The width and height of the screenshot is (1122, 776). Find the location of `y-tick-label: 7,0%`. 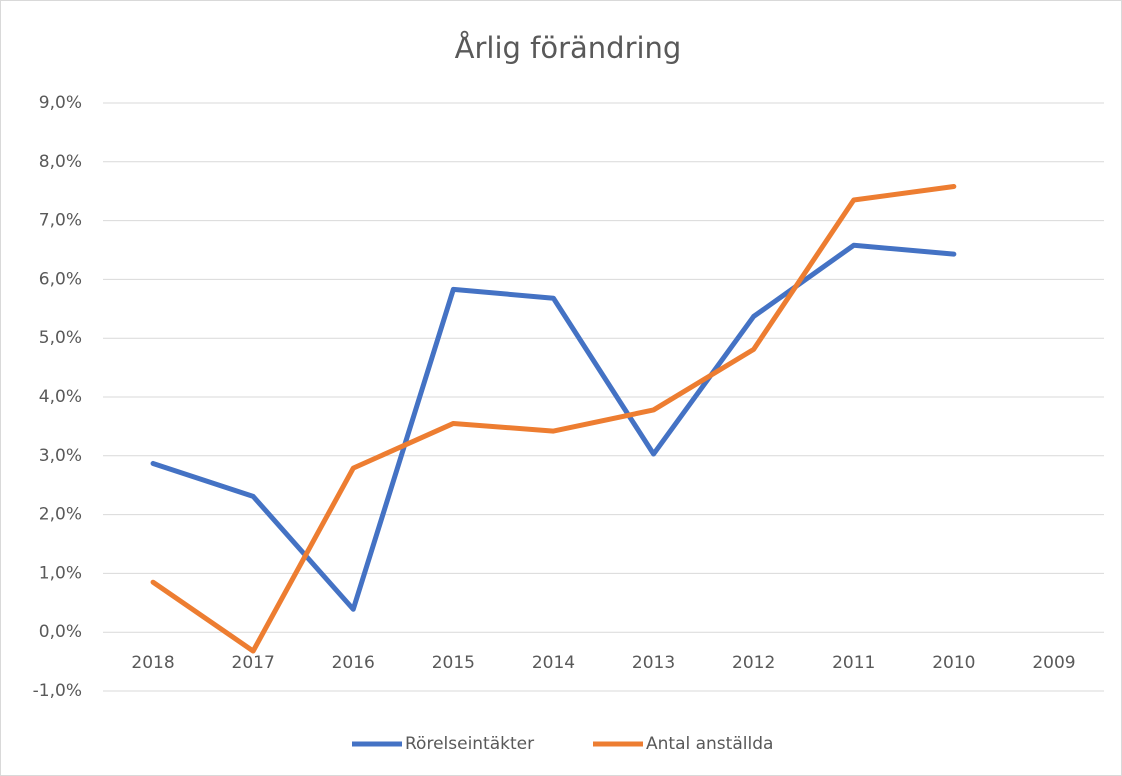

y-tick-label: 7,0% is located at coordinates (60, 221).